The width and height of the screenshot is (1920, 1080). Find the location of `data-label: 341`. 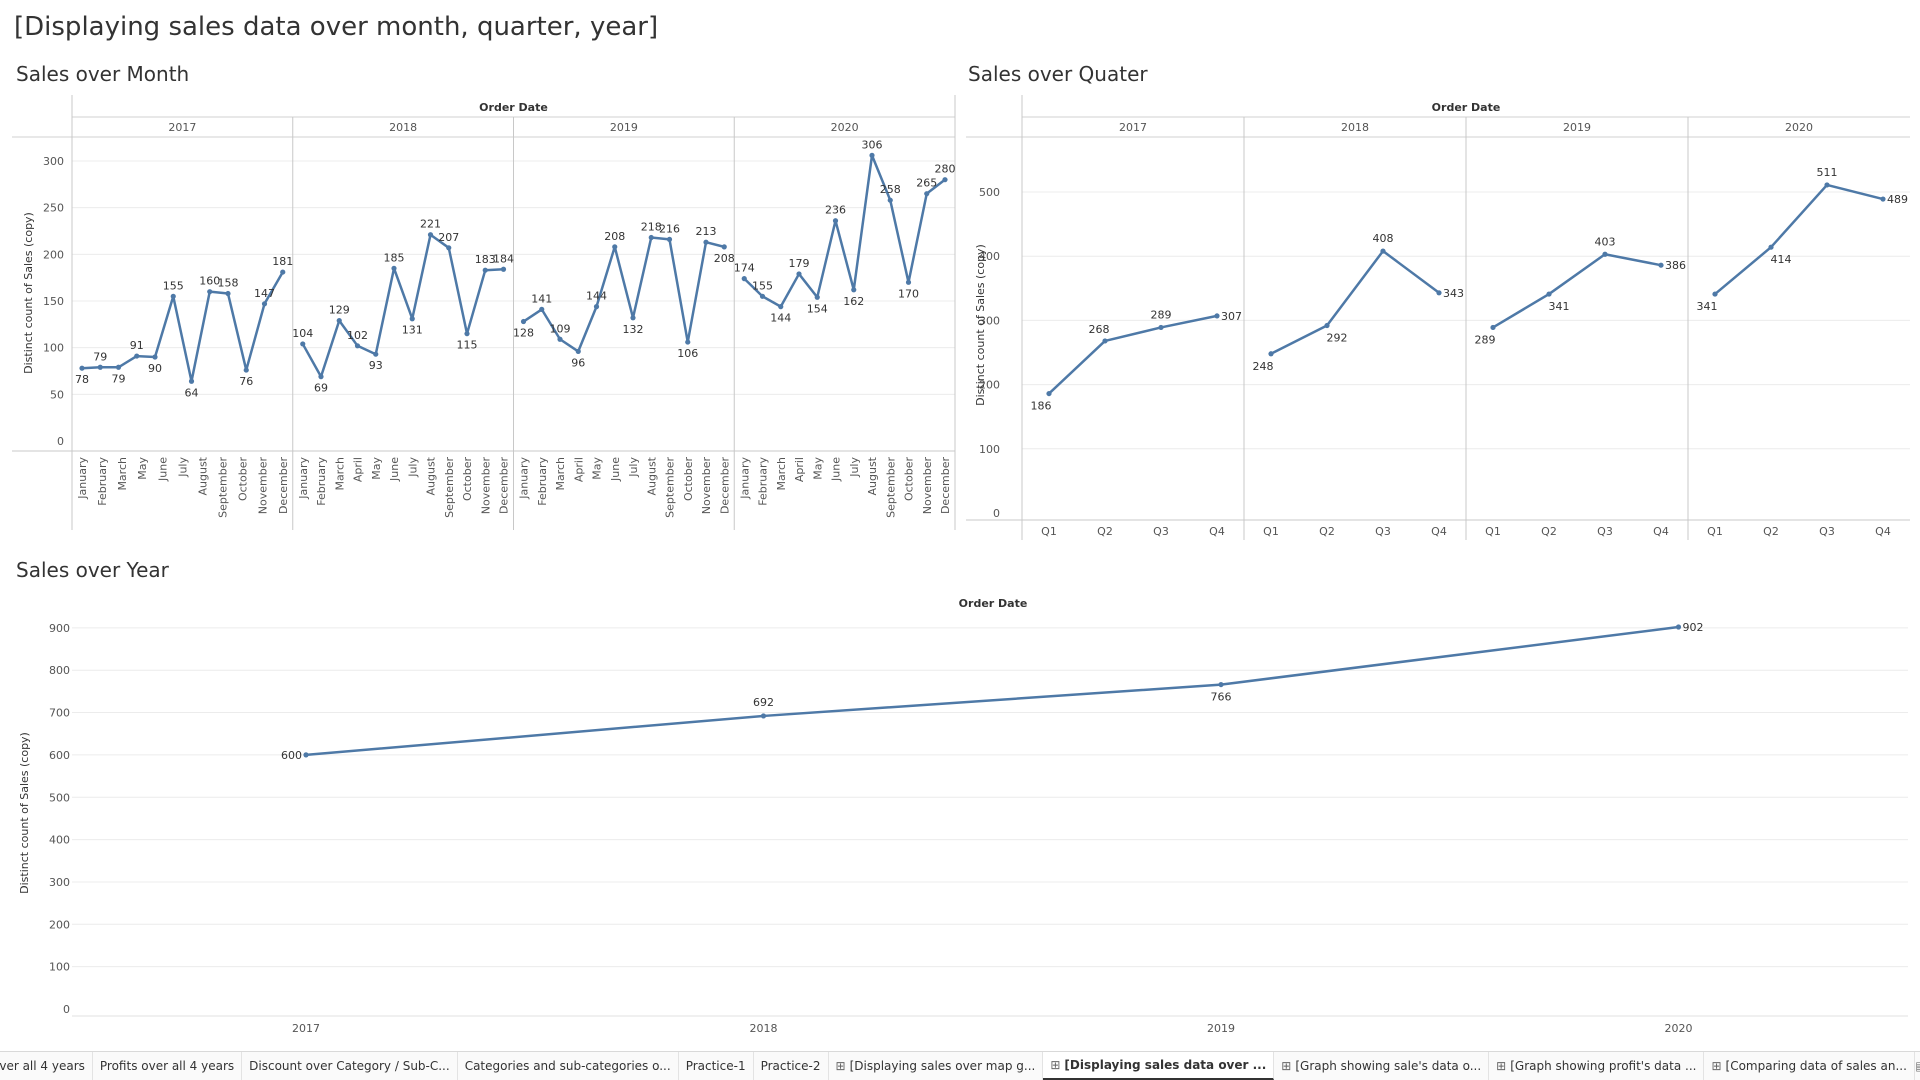

data-label: 341 is located at coordinates (1707, 306).